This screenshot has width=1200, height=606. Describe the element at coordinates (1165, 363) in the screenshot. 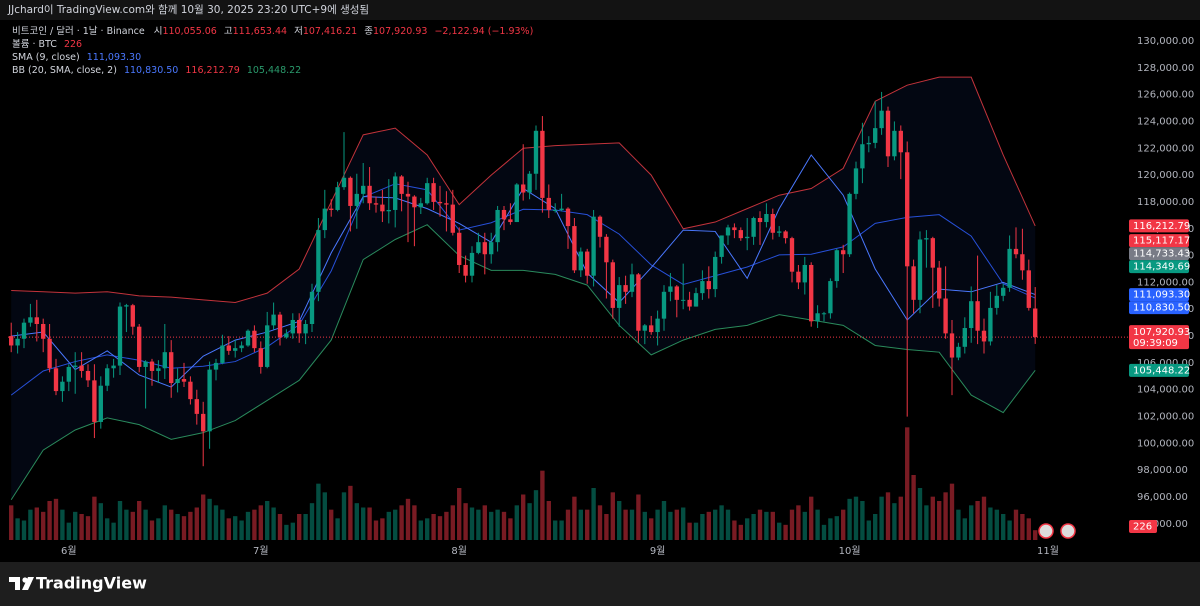

I see `y-tick-label: 106,000.00` at that location.